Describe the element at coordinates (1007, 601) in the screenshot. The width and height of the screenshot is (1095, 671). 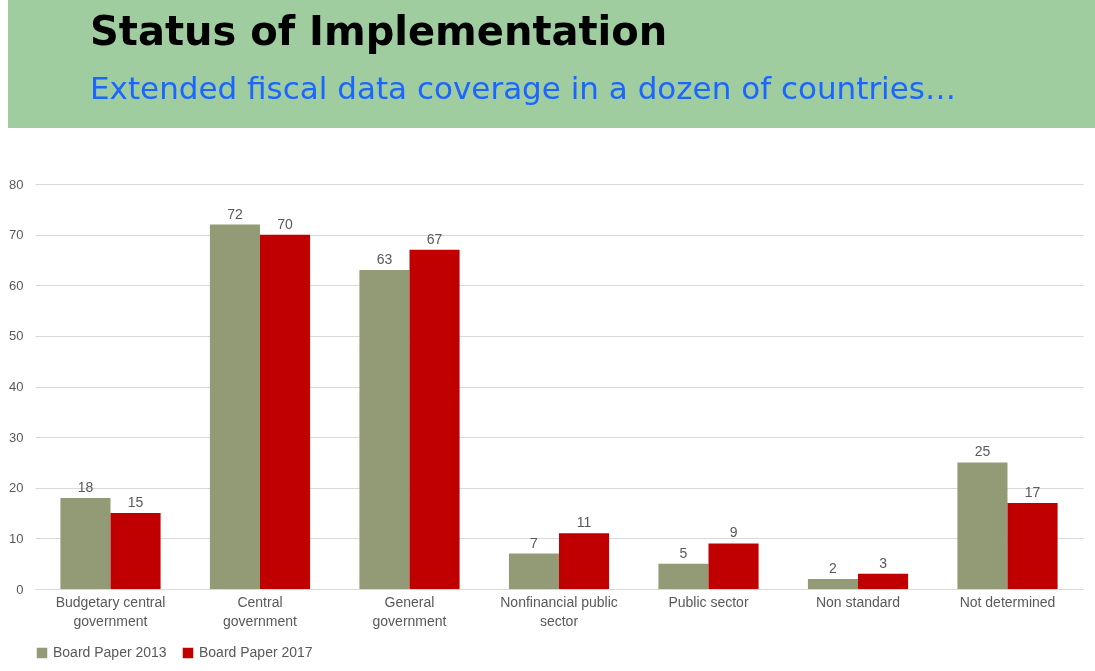
I see `x-tick-label: Not determined` at that location.